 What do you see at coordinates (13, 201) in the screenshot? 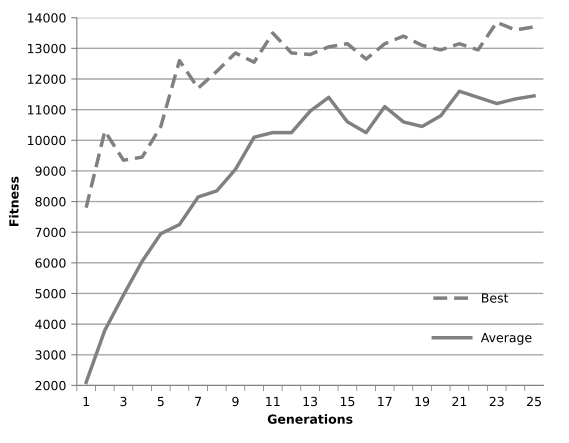
I see `y-axis-title: Fitness` at bounding box center [13, 201].